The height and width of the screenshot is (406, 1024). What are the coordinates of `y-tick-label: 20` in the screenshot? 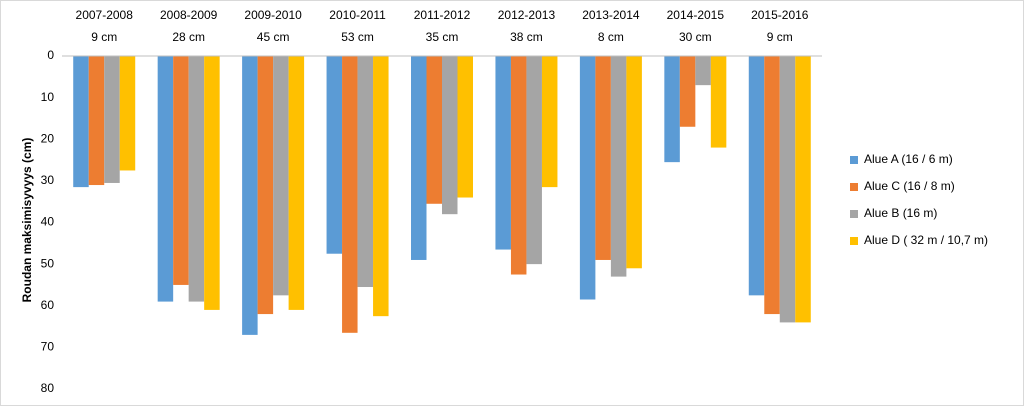 It's located at (48, 138).